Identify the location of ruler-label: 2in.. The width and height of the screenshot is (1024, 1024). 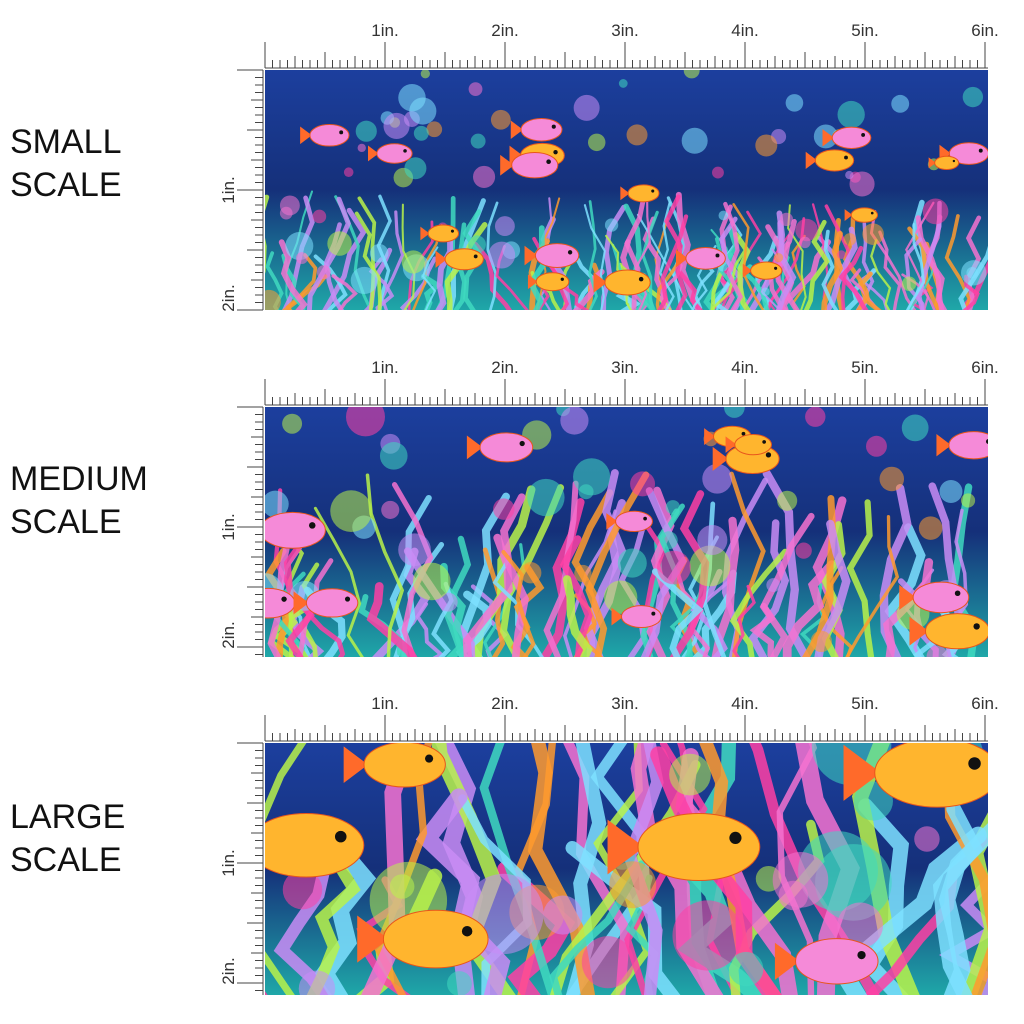
(228, 297).